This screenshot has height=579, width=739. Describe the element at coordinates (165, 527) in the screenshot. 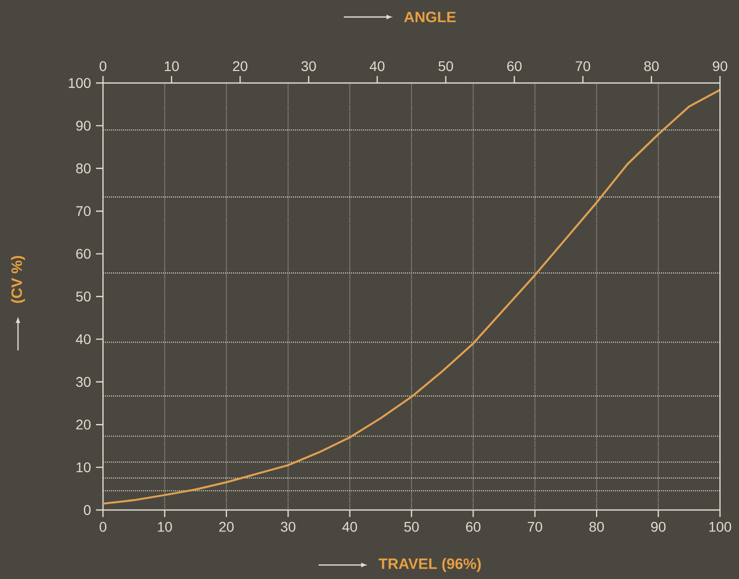

I see `x-tick-label: 10` at that location.